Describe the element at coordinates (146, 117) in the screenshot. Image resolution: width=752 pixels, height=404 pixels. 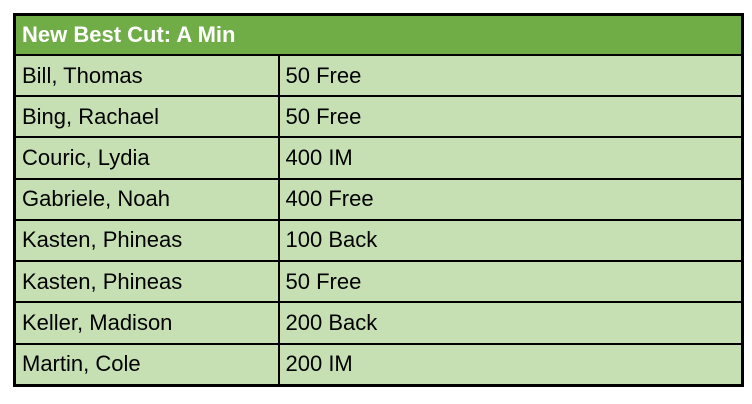
I see `swimmer-name-cell: Bing, Rachael` at that location.